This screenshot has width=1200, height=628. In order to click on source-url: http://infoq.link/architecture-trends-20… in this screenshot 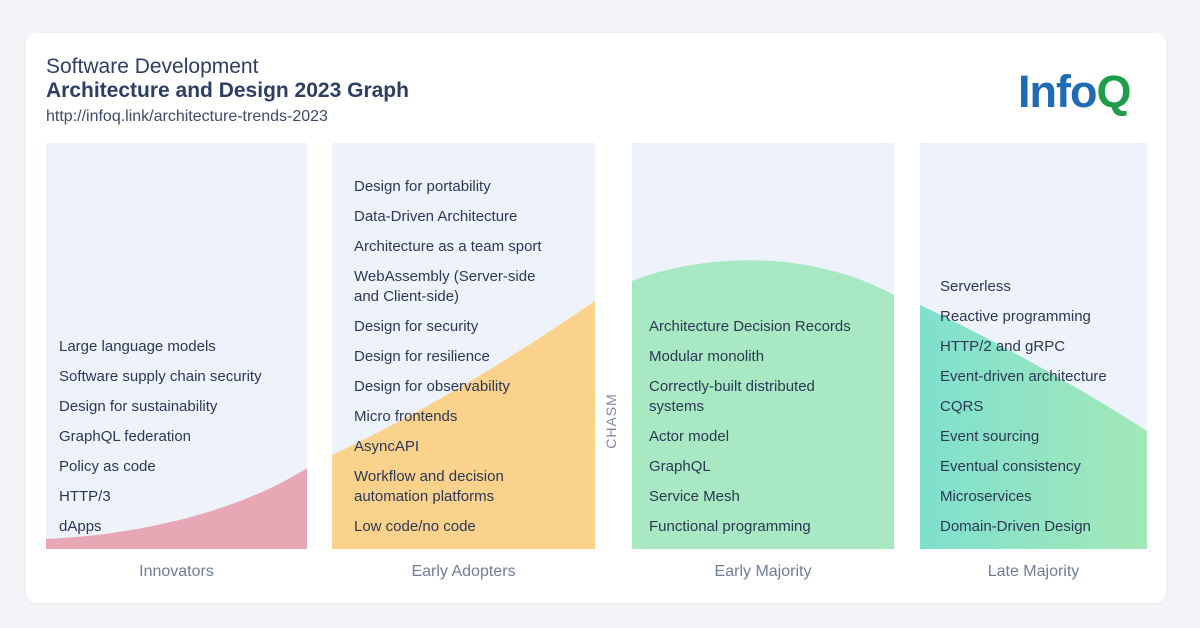, I will do `click(187, 116)`.